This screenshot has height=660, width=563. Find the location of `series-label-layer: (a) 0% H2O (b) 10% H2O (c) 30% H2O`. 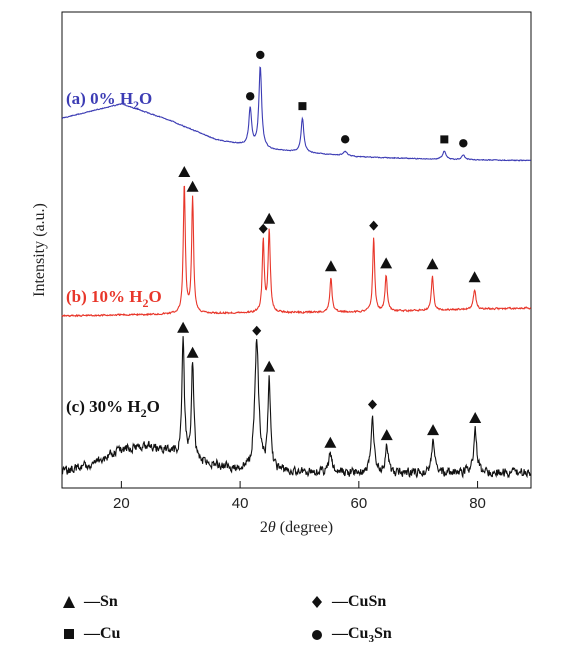

series-label-layer: (a) 0% H2O (b) 10% H2O (c) 30% H2O is located at coordinates (114, 254).